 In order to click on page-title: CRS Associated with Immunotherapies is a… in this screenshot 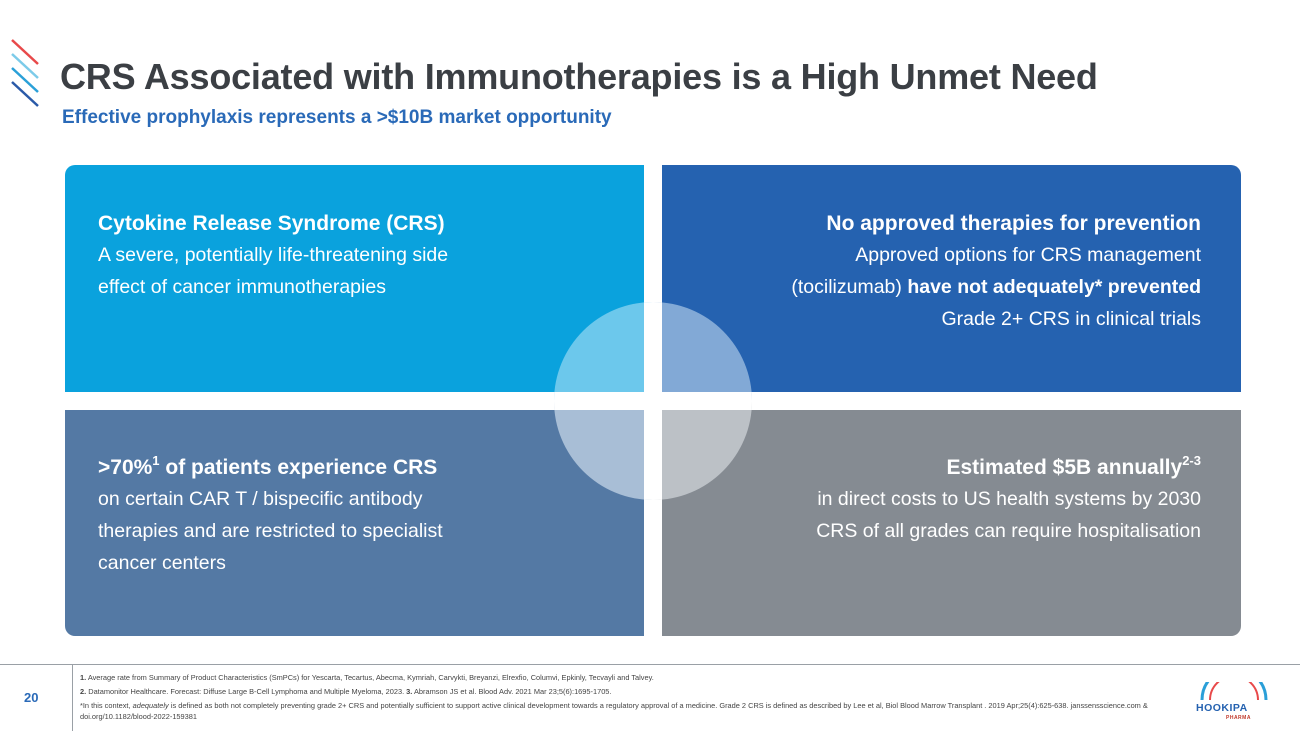, I will do `click(579, 76)`.